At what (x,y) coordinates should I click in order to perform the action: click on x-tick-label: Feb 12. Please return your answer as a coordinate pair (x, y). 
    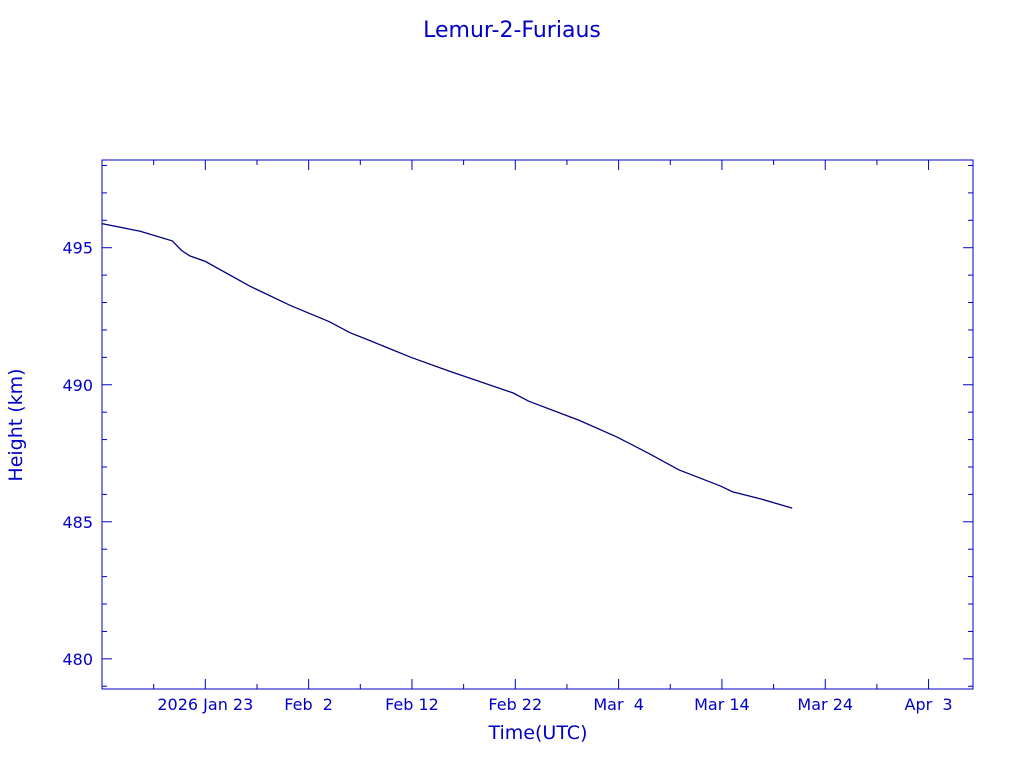
    Looking at the image, I should click on (412, 704).